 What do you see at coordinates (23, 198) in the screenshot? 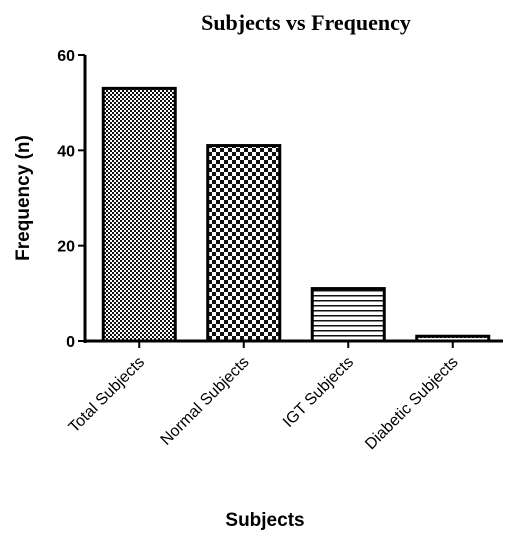
I see `y-axis-label: Frequency (n)` at bounding box center [23, 198].